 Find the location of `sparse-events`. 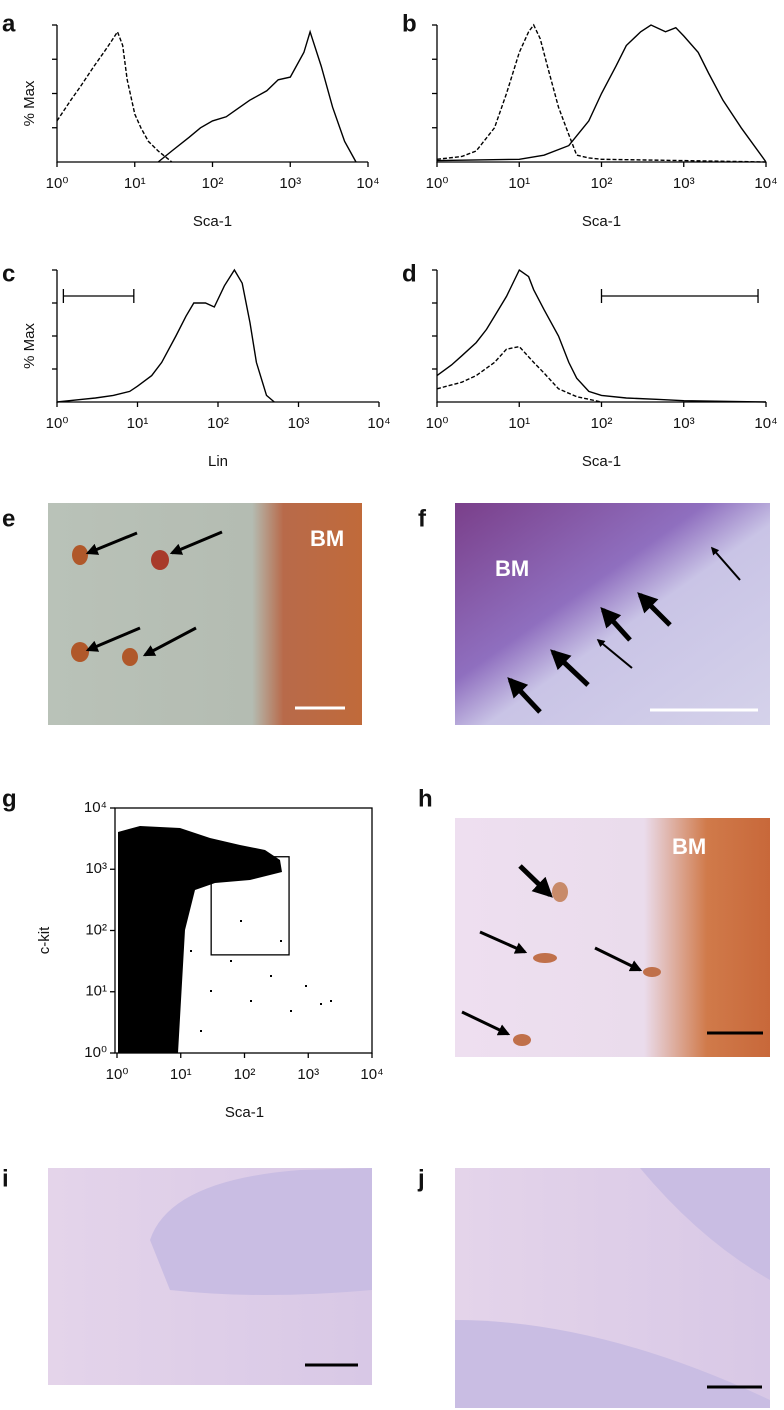

sparse-events is located at coordinates (261, 976).